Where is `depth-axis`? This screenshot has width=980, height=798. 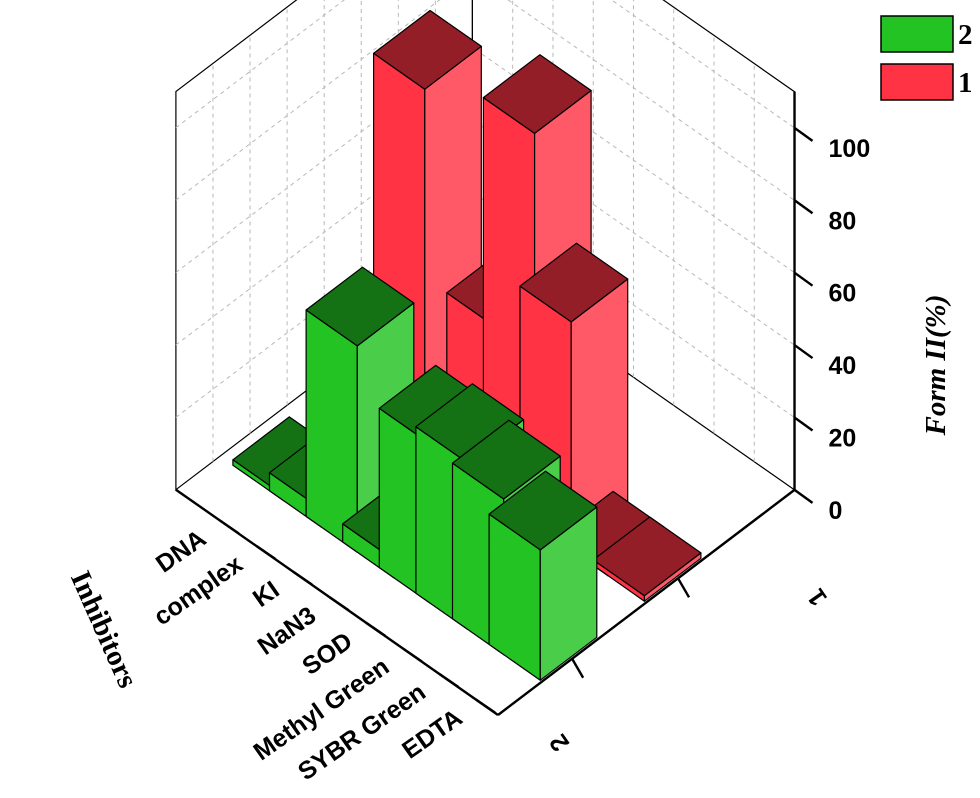 depth-axis is located at coordinates (646, 602).